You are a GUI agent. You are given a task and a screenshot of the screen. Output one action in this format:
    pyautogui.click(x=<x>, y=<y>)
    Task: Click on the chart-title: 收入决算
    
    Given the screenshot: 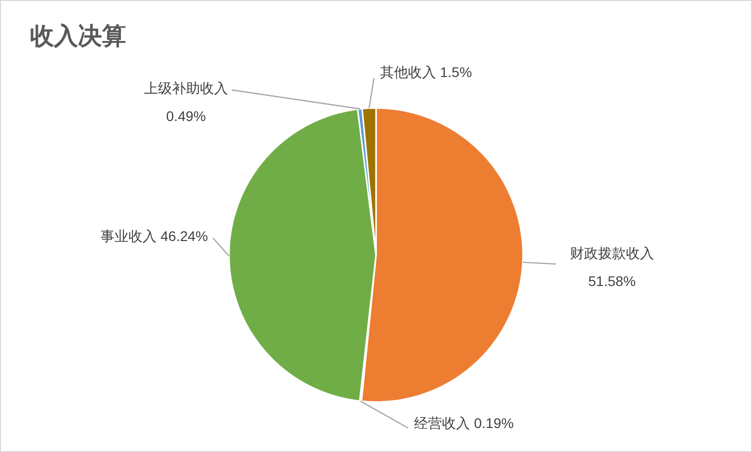 What is the action you would take?
    pyautogui.click(x=78, y=36)
    